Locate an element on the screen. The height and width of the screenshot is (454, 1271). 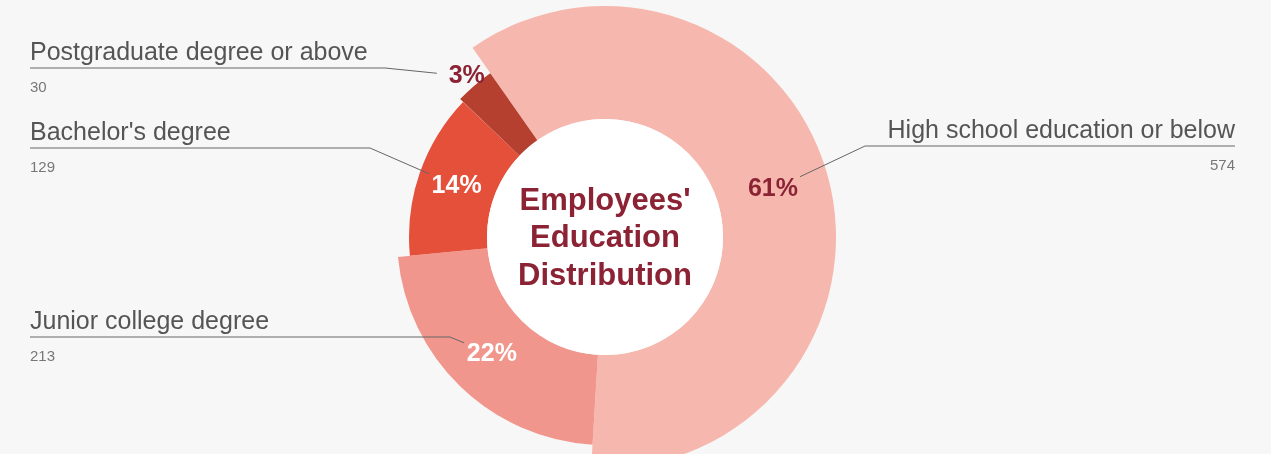
text: 61% is located at coordinates (772, 187).